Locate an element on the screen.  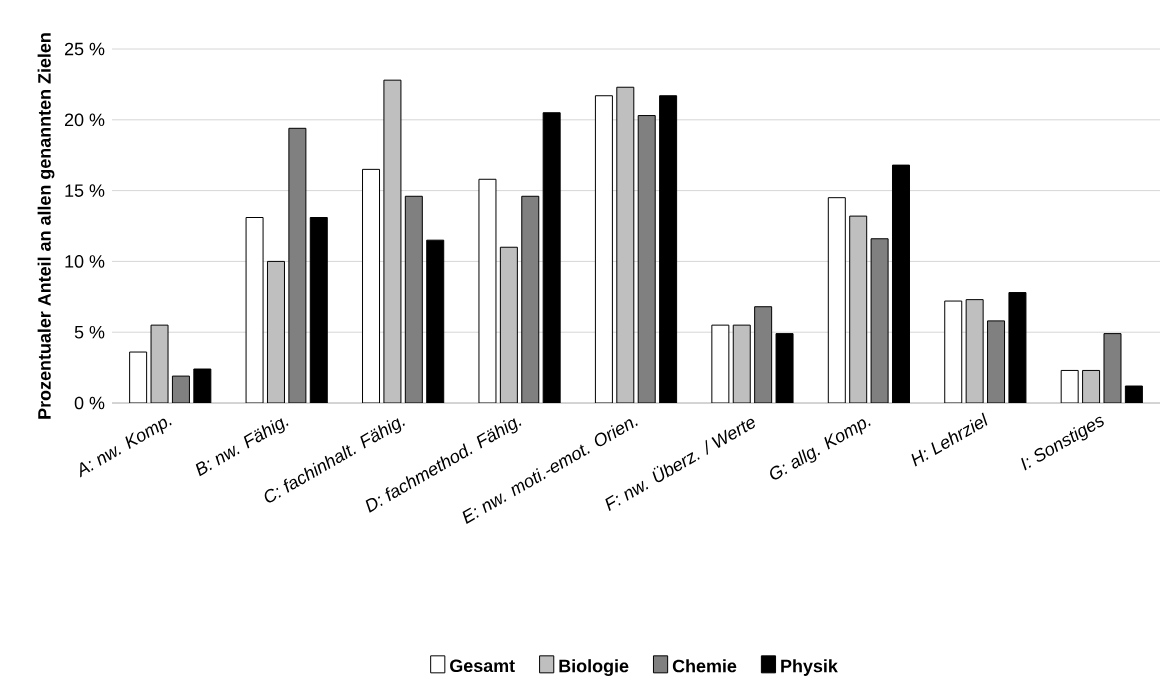
legend-label: Physik is located at coordinates (809, 667).